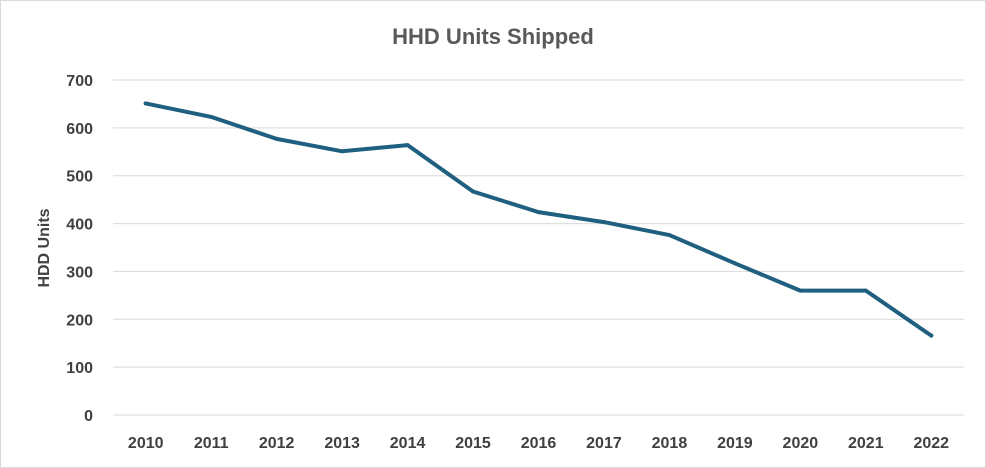  What do you see at coordinates (342, 151) in the screenshot?
I see `data-point-2013` at bounding box center [342, 151].